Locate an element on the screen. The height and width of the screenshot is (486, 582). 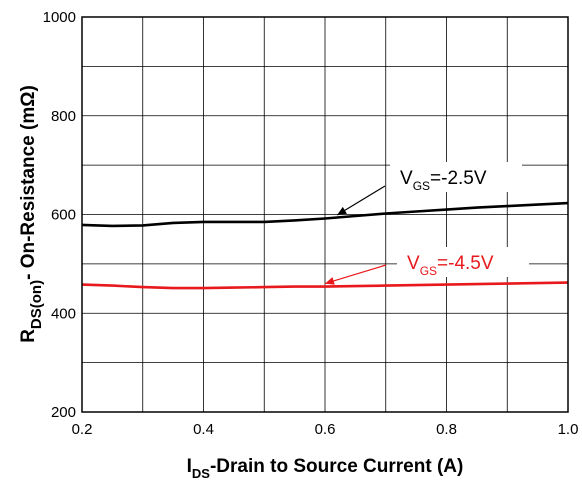
y-axis-title-sub: DS(on) is located at coordinates (36, 304).